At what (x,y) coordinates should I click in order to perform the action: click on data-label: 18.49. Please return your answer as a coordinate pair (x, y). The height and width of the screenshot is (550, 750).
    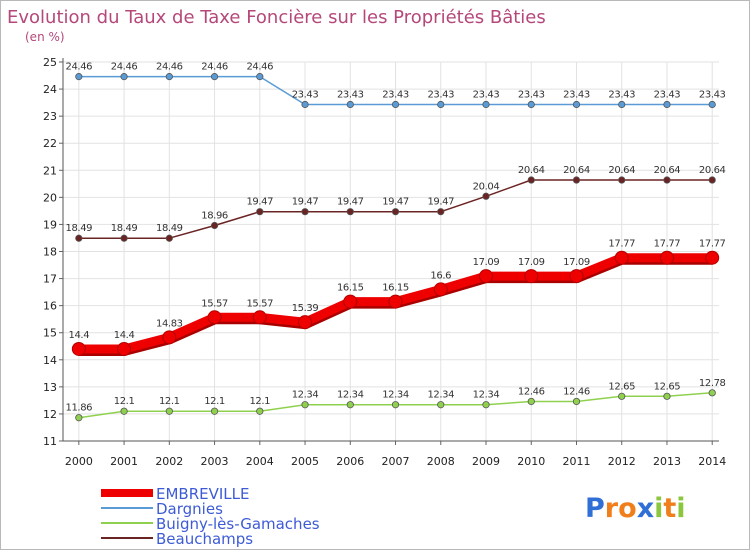
    Looking at the image, I should click on (169, 228).